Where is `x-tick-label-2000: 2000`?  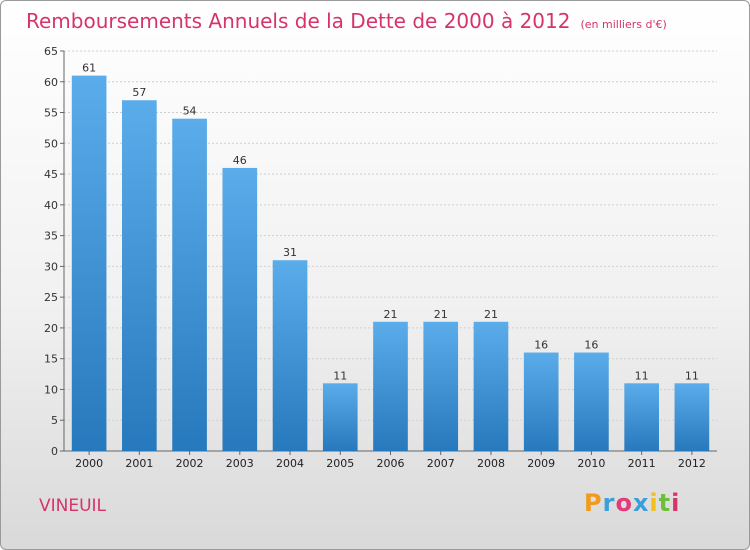
x-tick-label-2000: 2000 is located at coordinates (89, 463).